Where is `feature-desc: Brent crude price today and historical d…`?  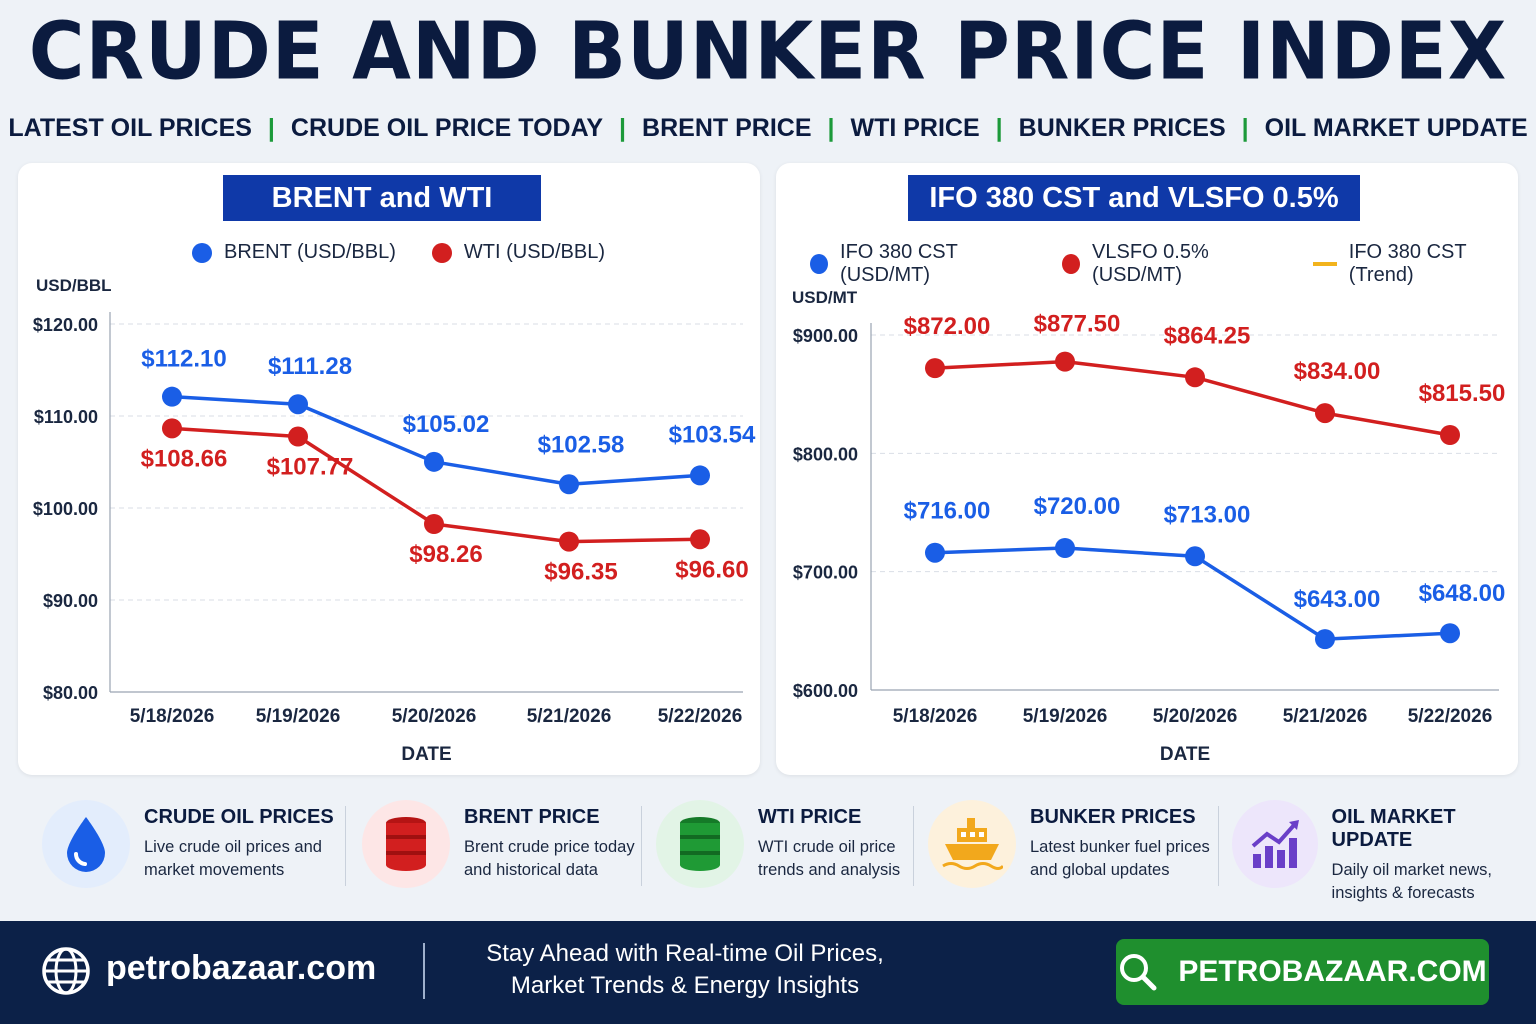
feature-desc: Brent crude price today and historical d… is located at coordinates (549, 858).